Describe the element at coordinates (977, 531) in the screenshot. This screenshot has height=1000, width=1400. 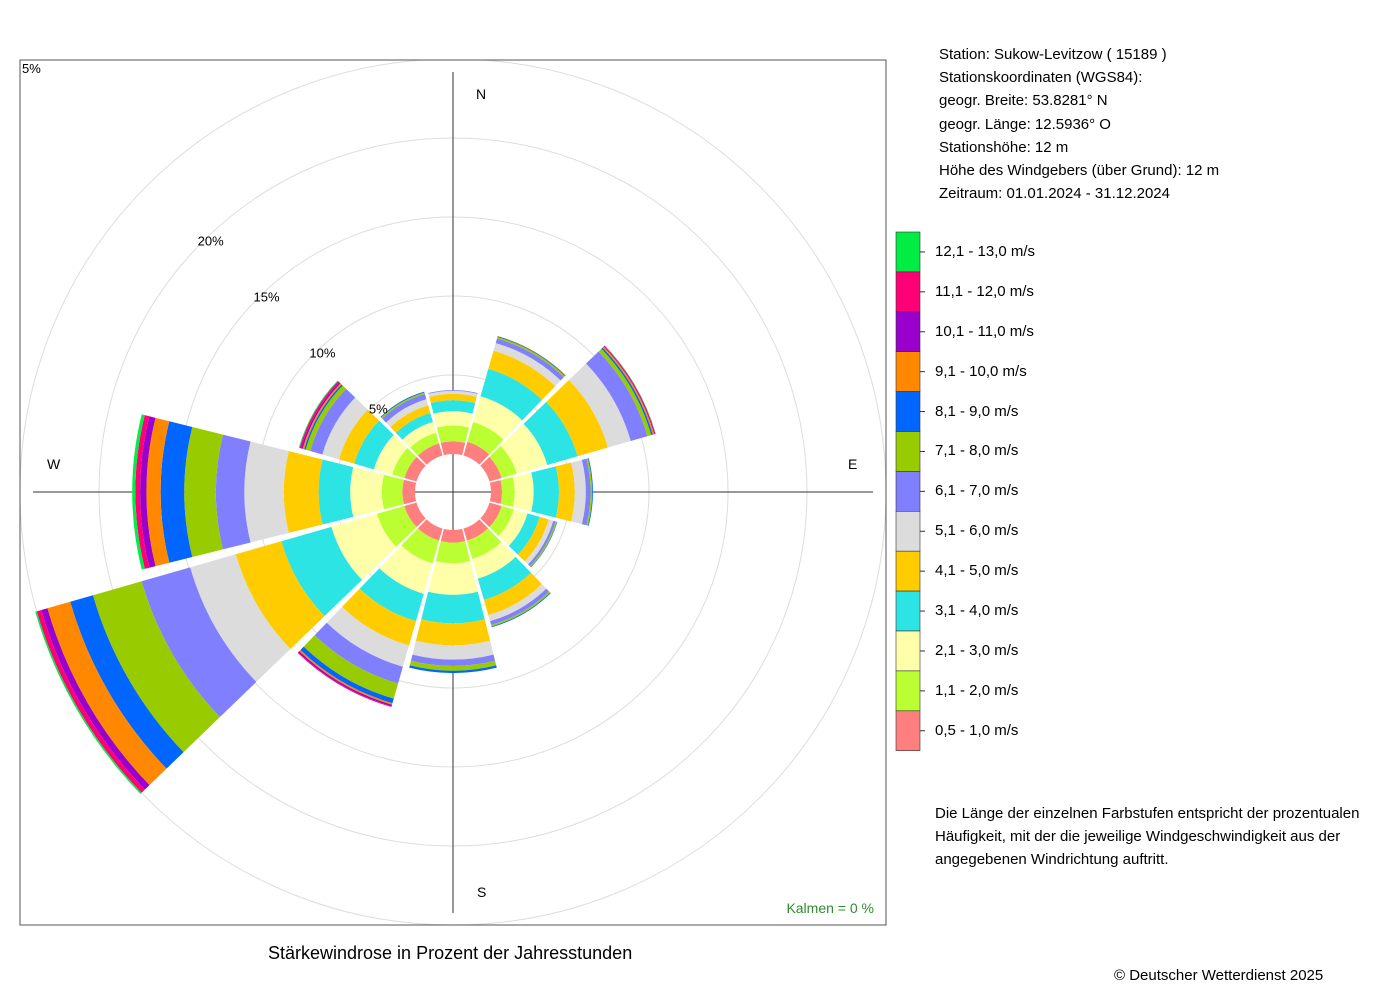
I see `legend-label: 5,1 - 6,0 m/s` at that location.